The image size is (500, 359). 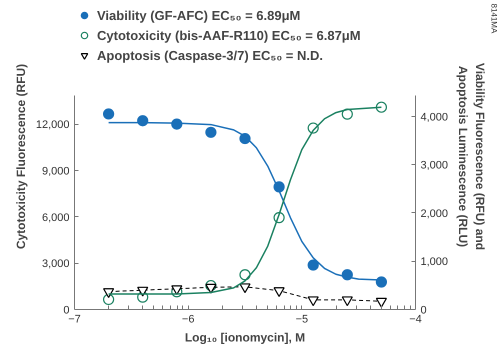 What do you see at coordinates (245, 337) in the screenshot?
I see `x-axis-title: Log₁₀ [ionomycin], M` at bounding box center [245, 337].